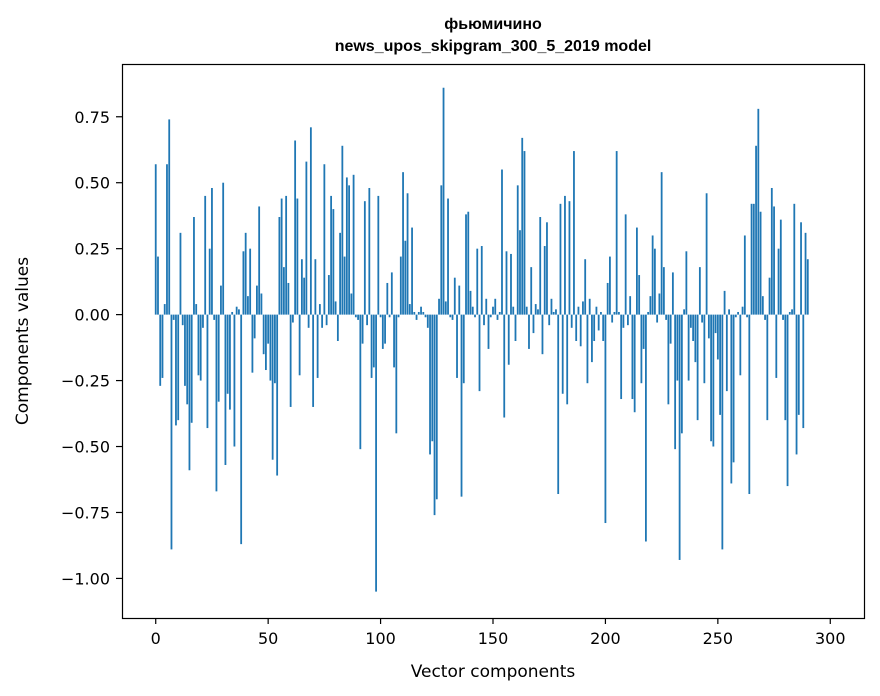 This screenshot has width=880, height=696. Describe the element at coordinates (85, 381) in the screenshot. I see `y-tick-label: −0.25` at that location.